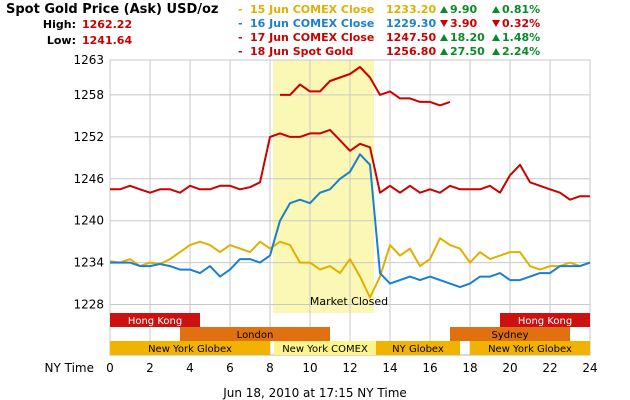  Describe the element at coordinates (411, 51) in the screenshot. I see `legend-price: 1256.80` at that location.